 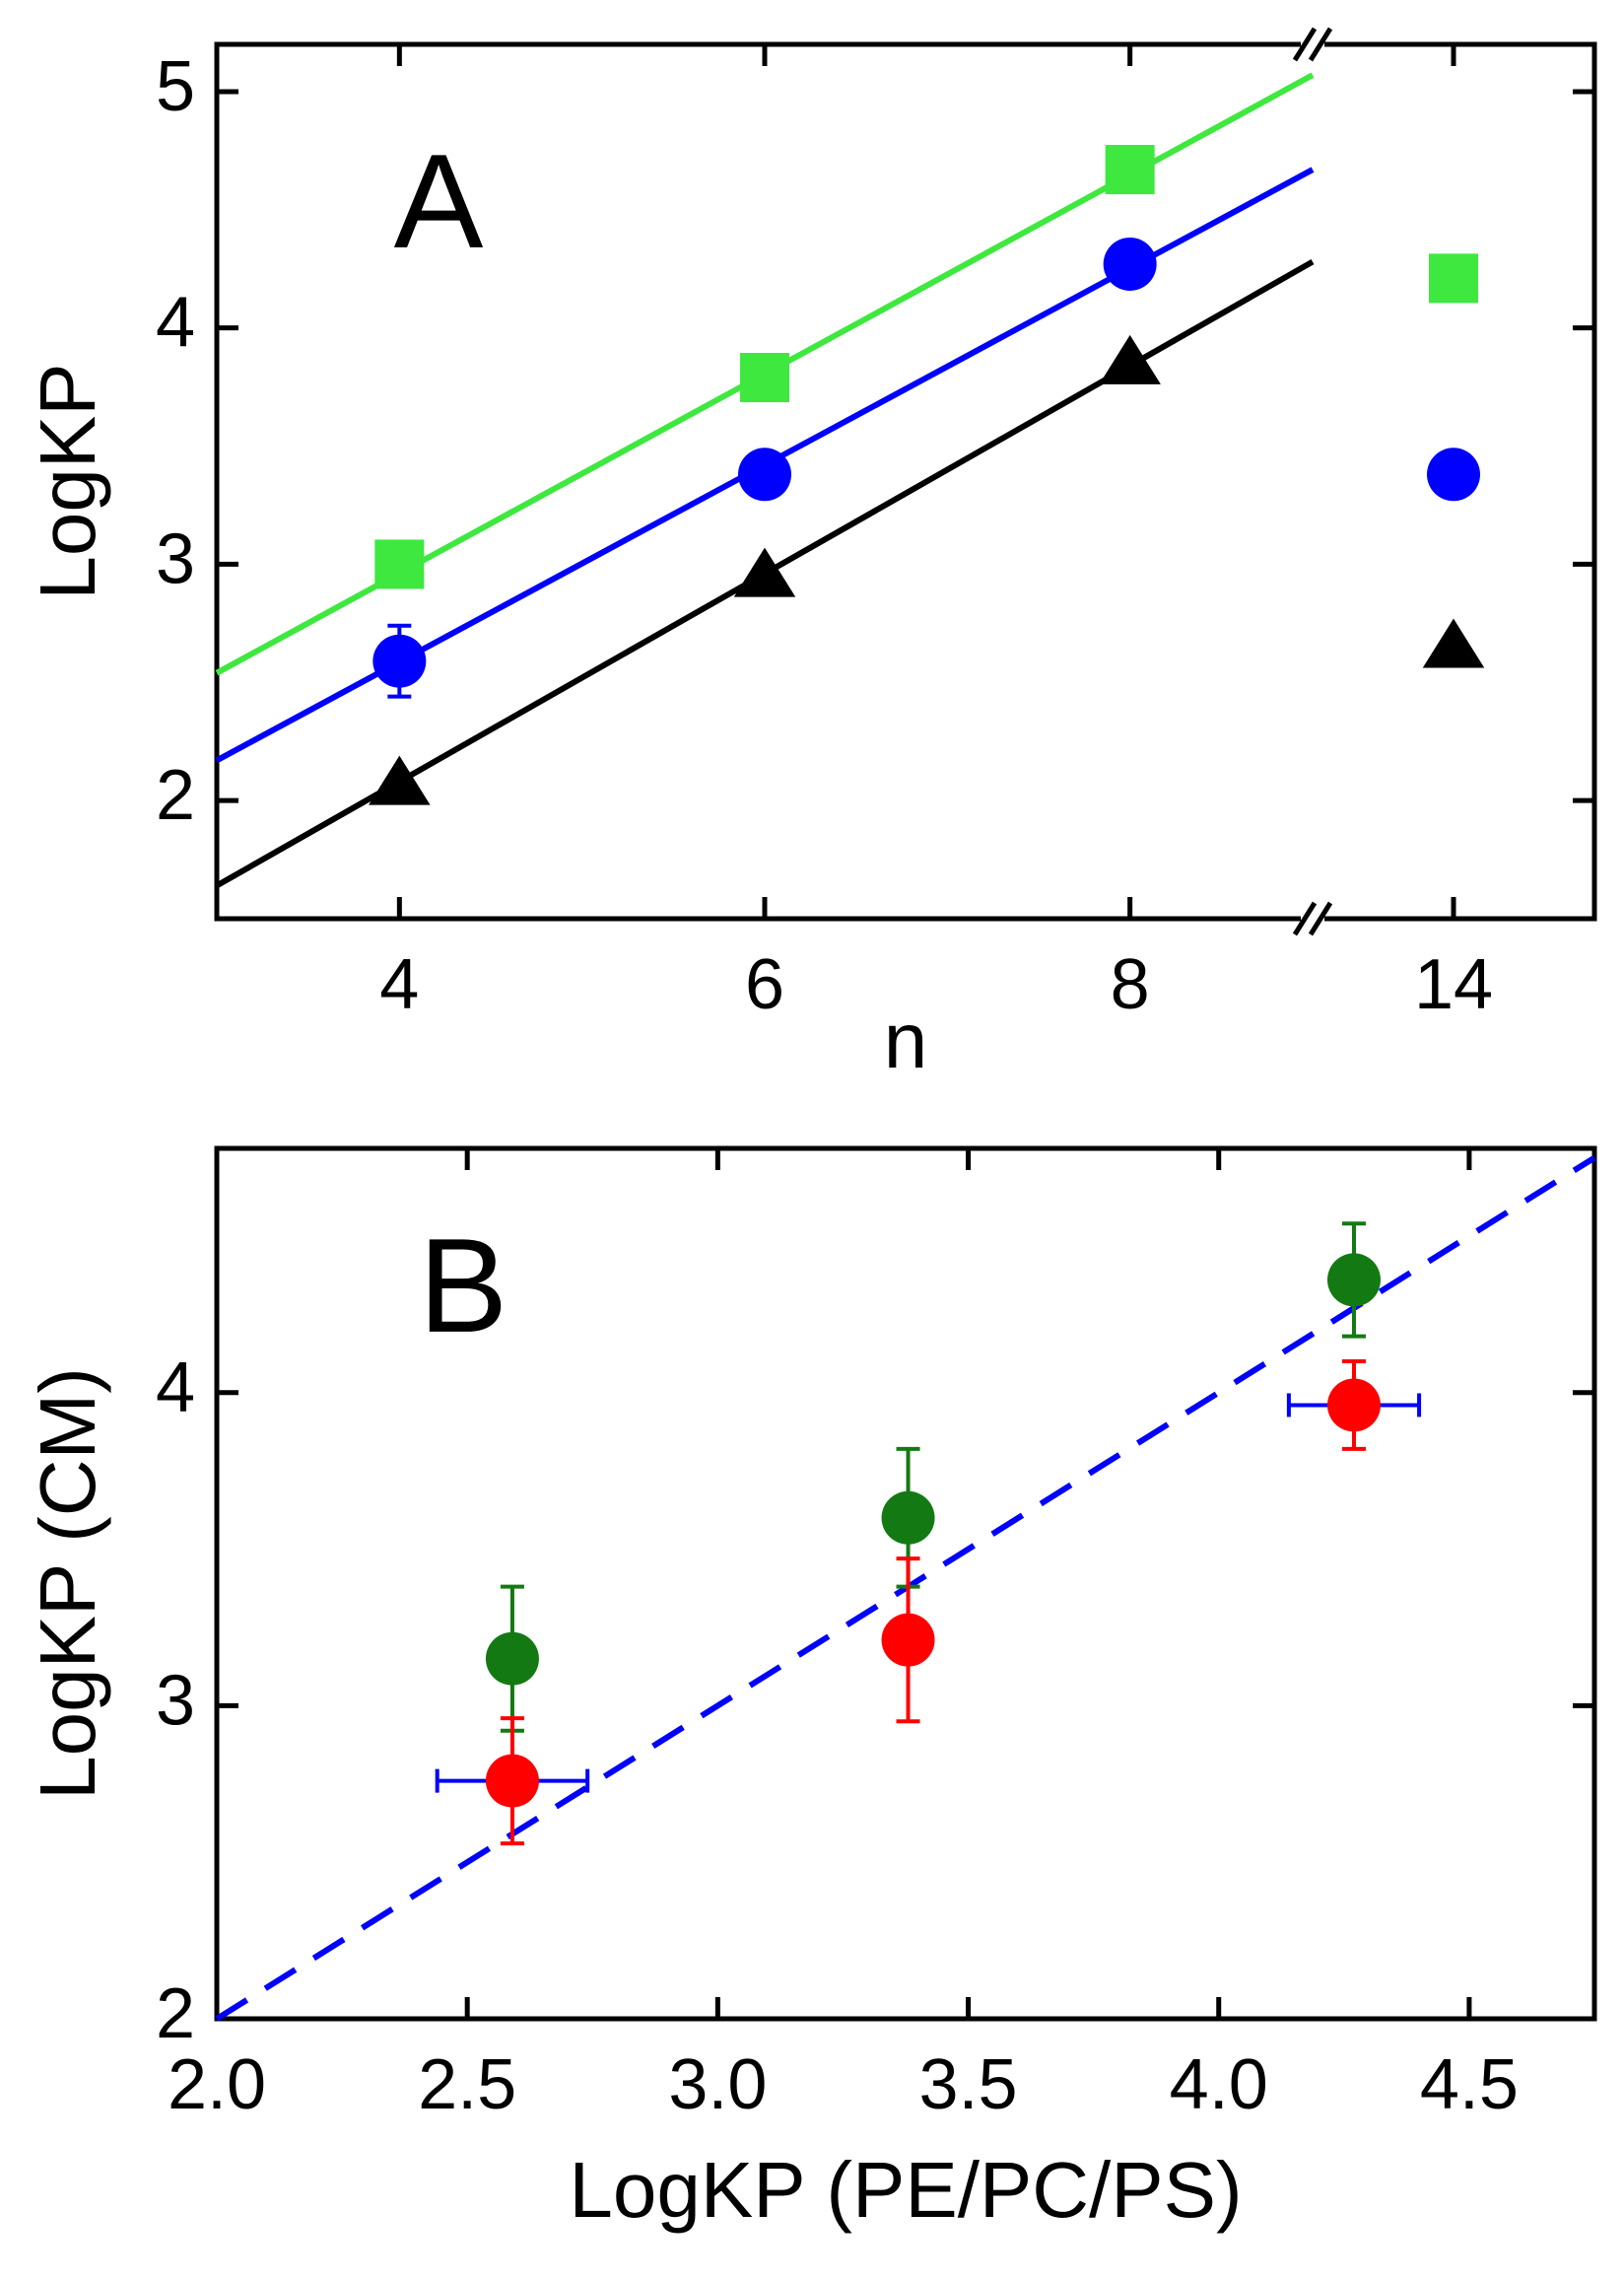 I want to click on y-axis-label: LogKP (CM), so click(x=67, y=1584).